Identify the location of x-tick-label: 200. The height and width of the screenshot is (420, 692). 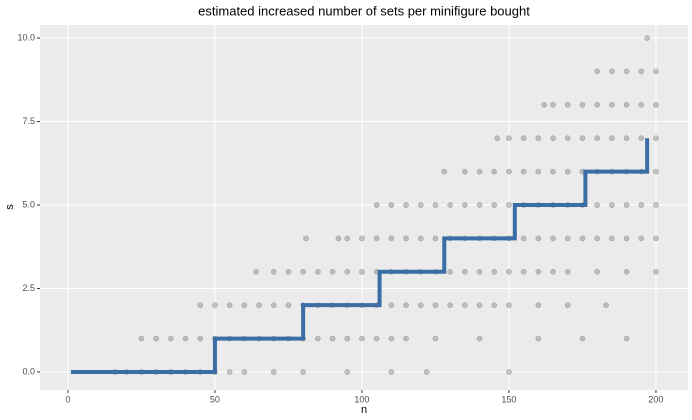
(655, 399).